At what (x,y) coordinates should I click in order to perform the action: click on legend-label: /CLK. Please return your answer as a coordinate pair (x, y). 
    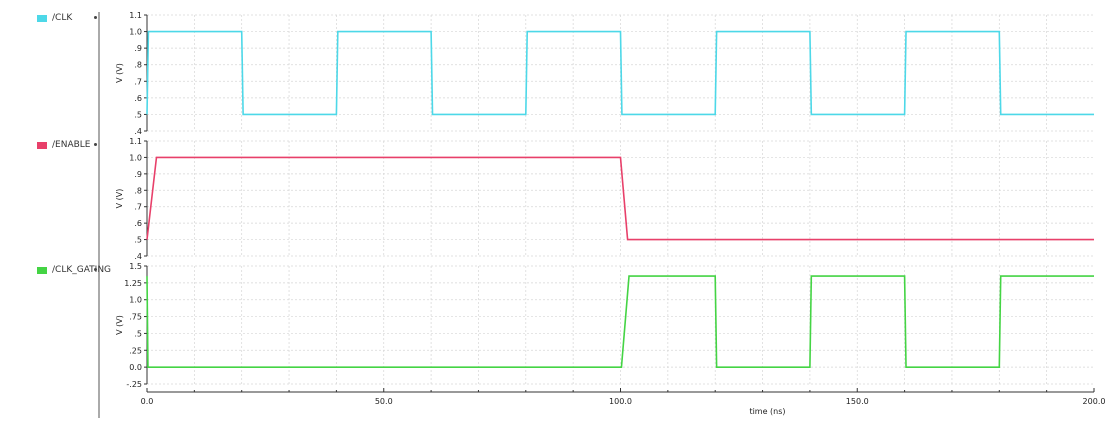
    Looking at the image, I should click on (62, 18).